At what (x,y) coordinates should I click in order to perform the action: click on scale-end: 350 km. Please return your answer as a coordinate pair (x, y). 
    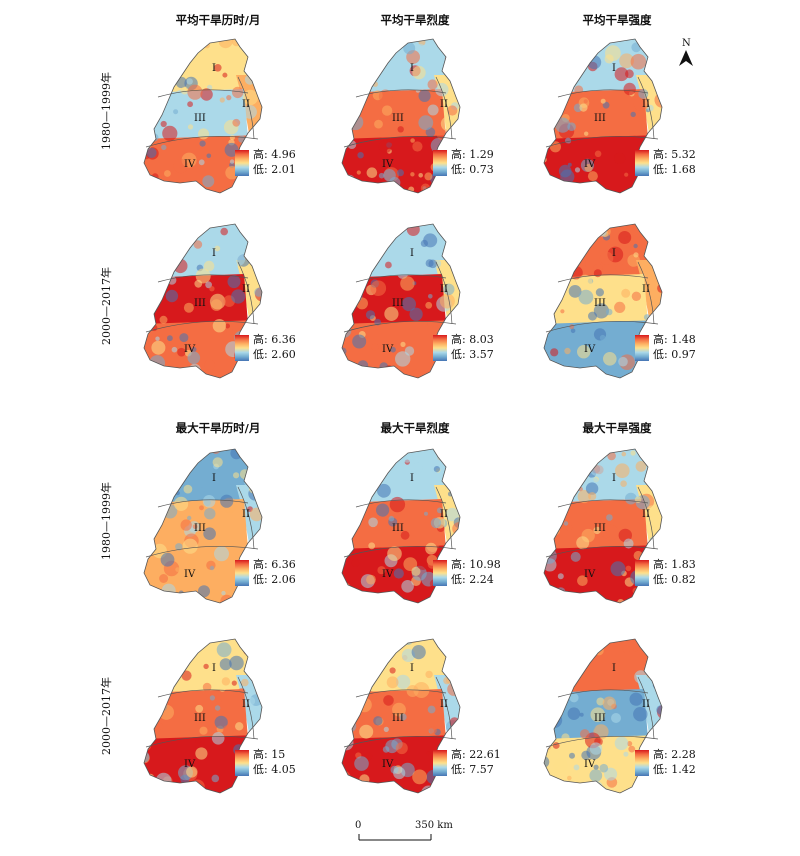
    Looking at the image, I should click on (434, 825).